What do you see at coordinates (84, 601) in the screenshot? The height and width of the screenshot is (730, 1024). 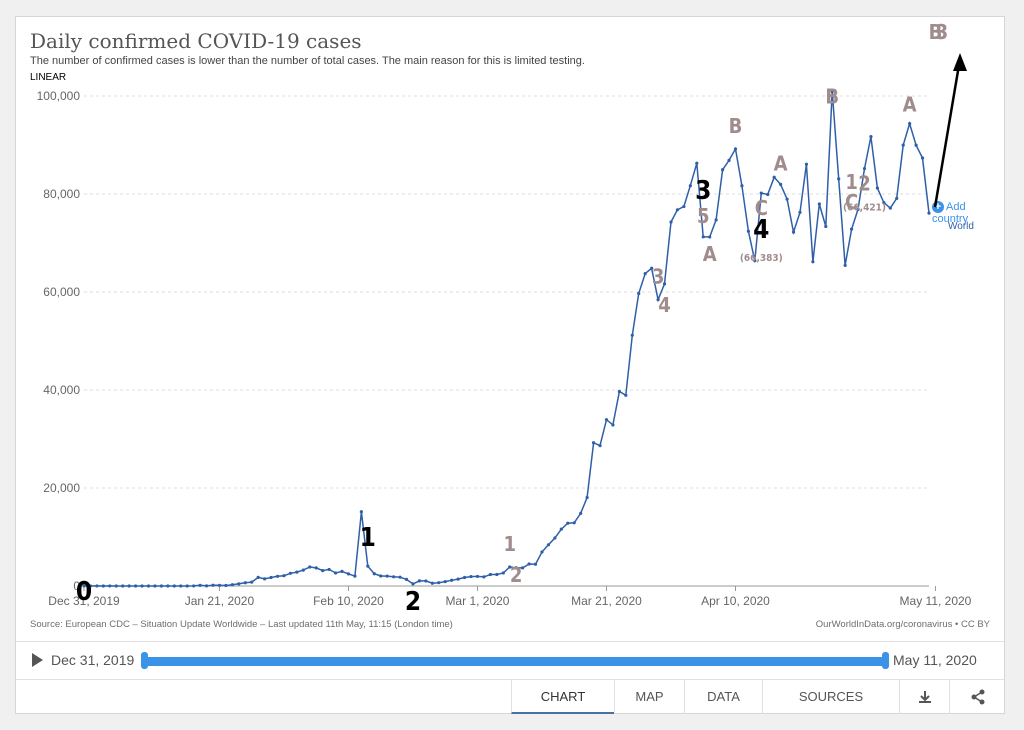 I see `x-tick-label: Dec 31, 2019` at bounding box center [84, 601].